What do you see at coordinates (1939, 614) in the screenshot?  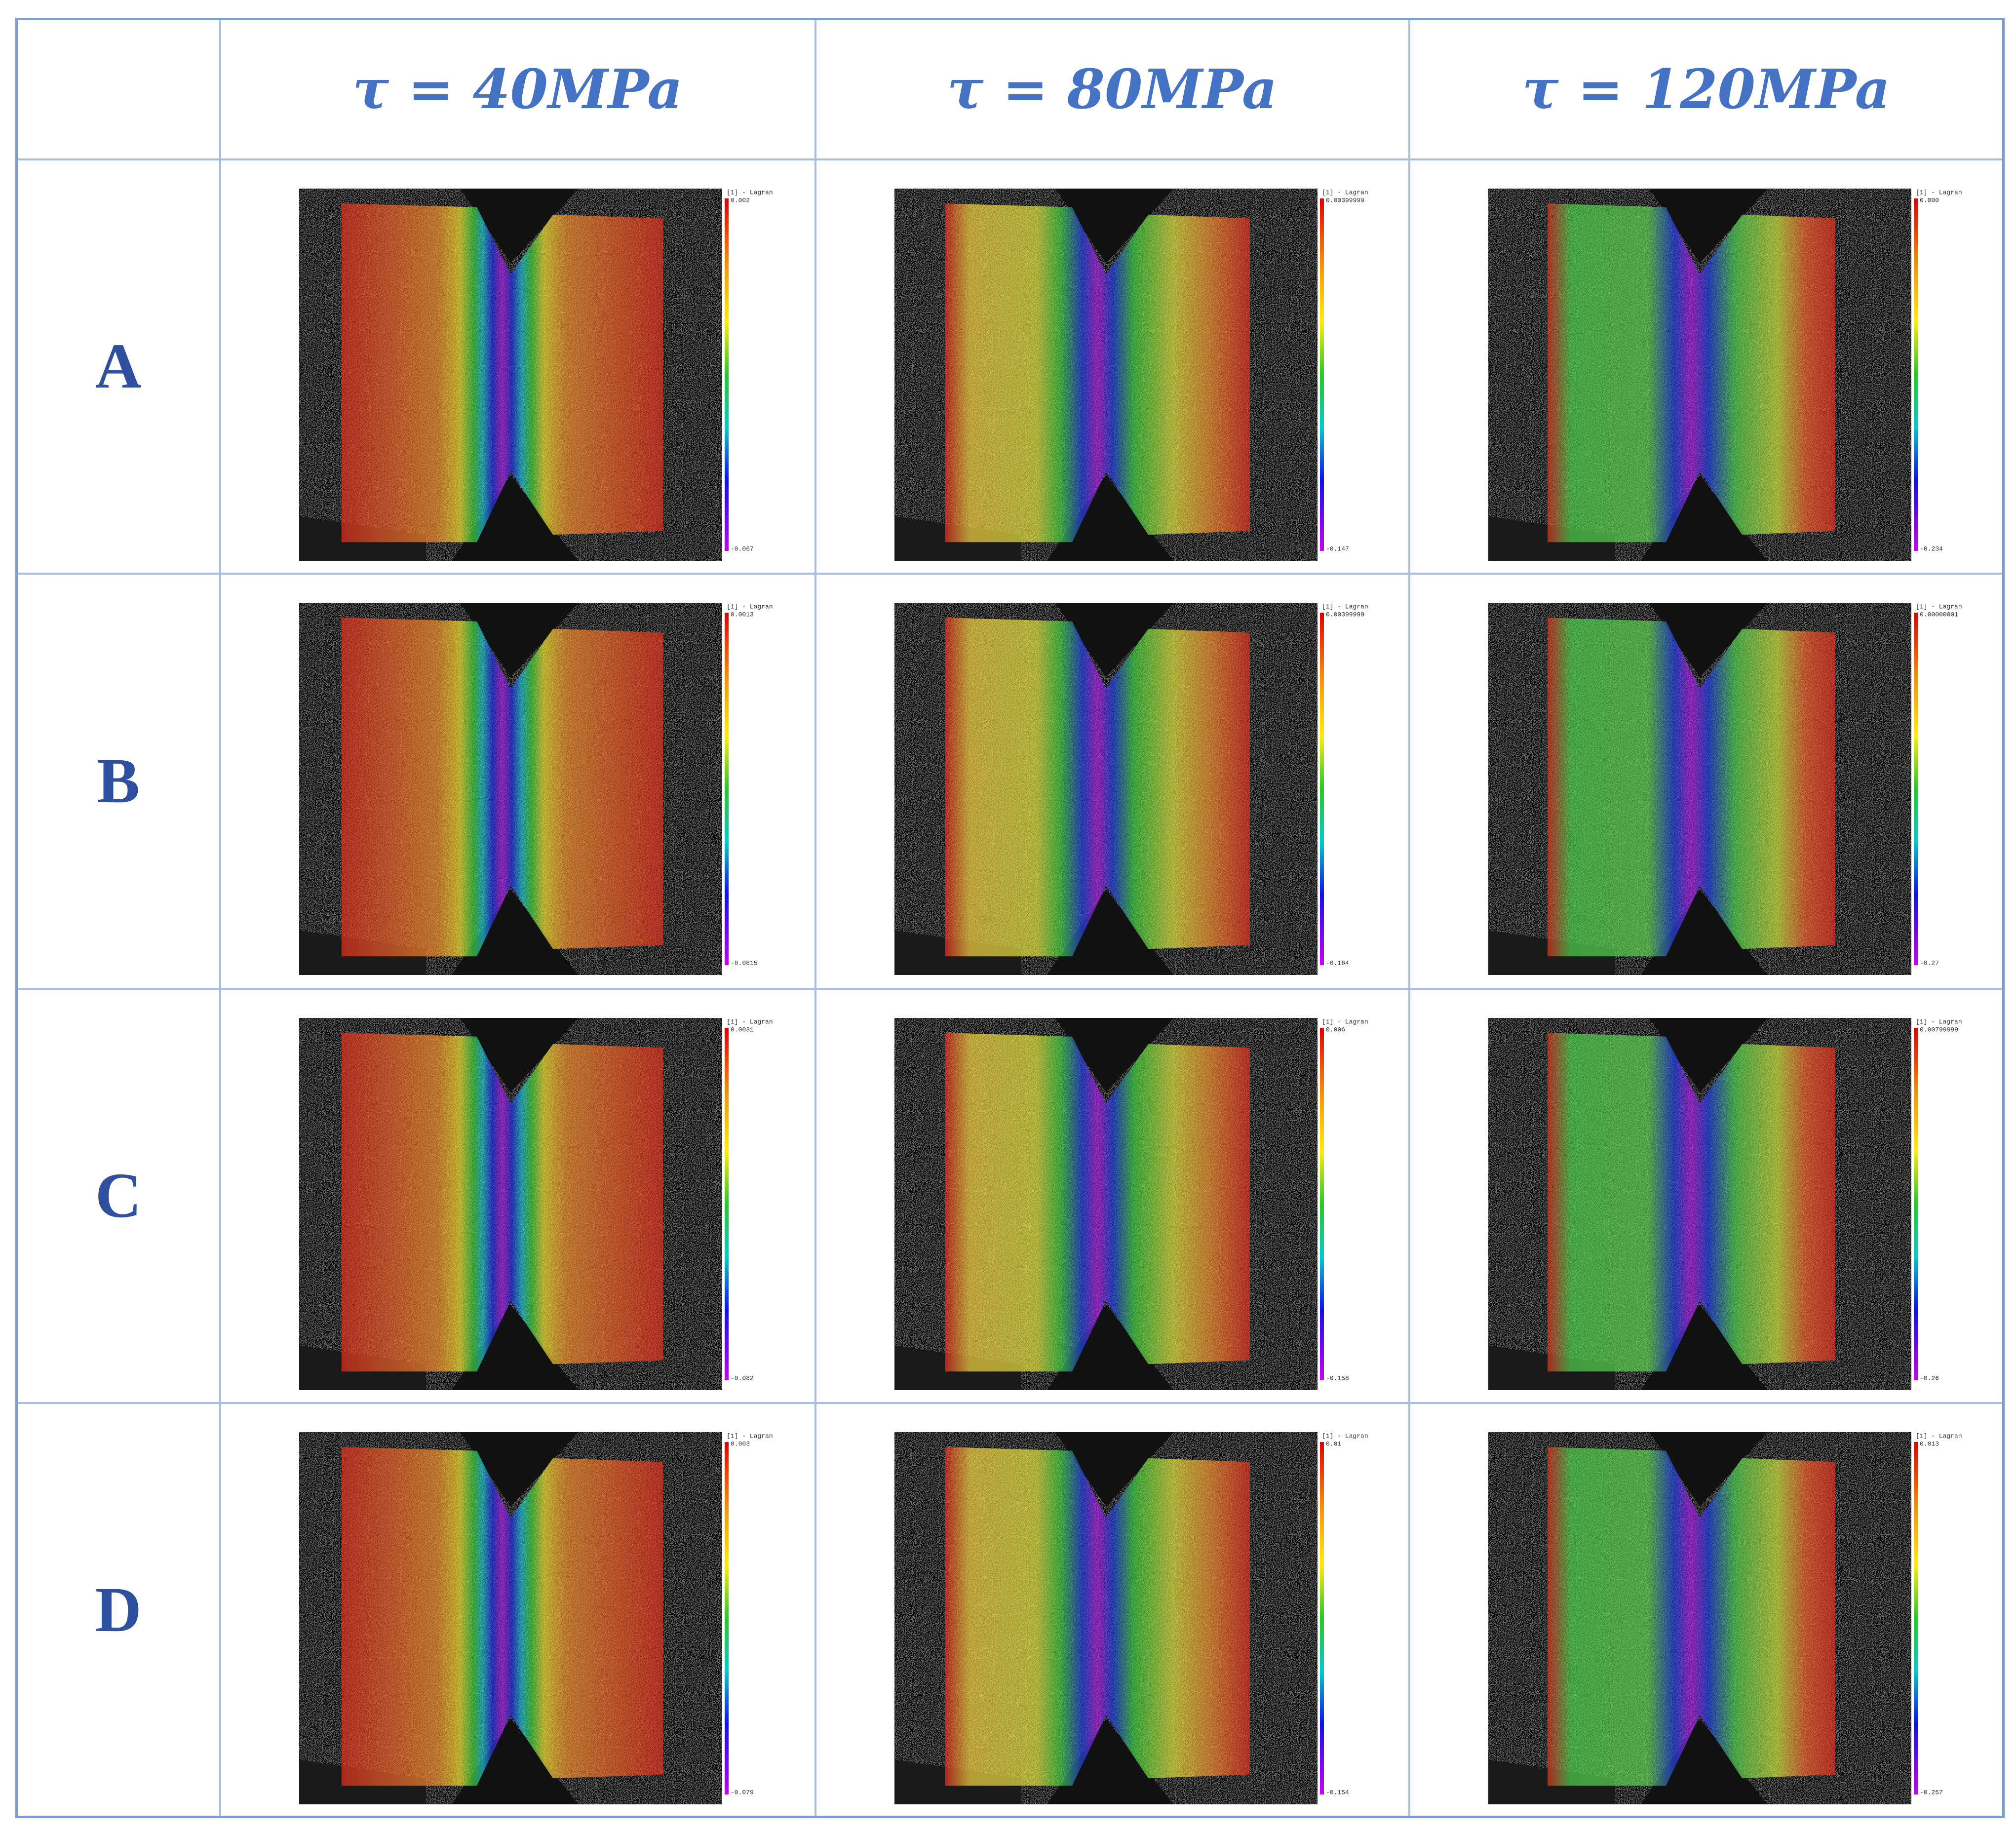 I see `colorbar-top: 0.00000001` at bounding box center [1939, 614].